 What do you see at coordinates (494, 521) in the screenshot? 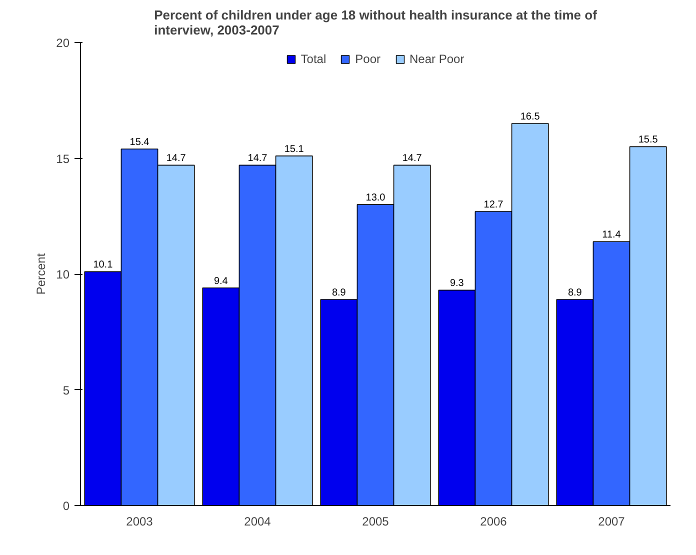
I see `x-tick-label: 2006` at bounding box center [494, 521].